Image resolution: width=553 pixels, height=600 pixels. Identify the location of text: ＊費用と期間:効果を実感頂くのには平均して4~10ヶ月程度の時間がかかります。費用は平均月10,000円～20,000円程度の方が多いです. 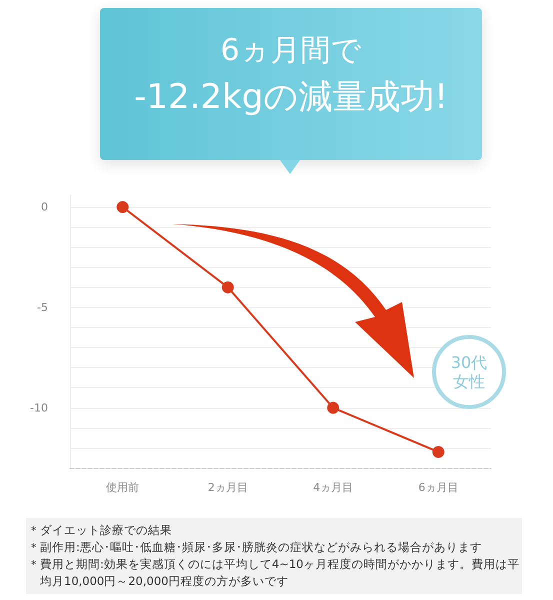
(274, 573).